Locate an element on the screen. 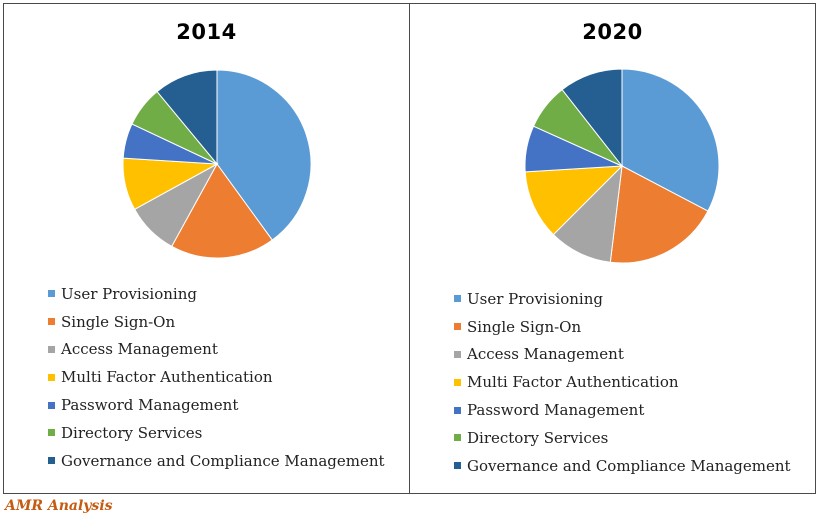  pie-chart-2020 is located at coordinates (622, 166).